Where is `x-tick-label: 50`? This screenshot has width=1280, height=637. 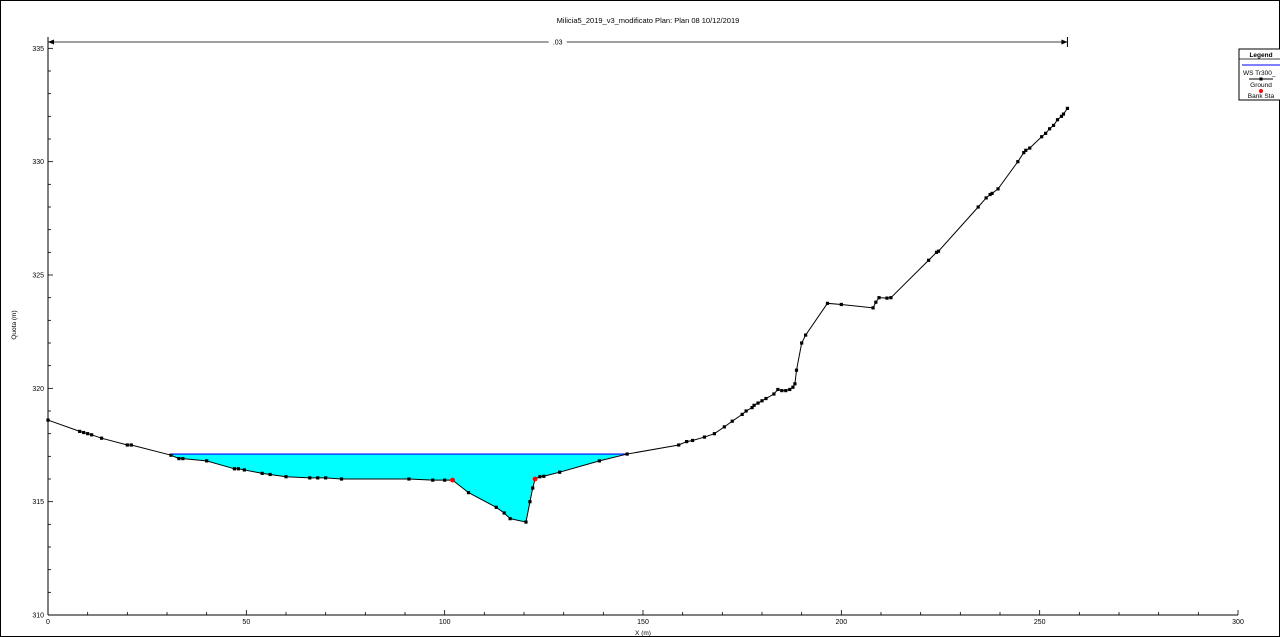
x-tick-label: 50 is located at coordinates (246, 622).